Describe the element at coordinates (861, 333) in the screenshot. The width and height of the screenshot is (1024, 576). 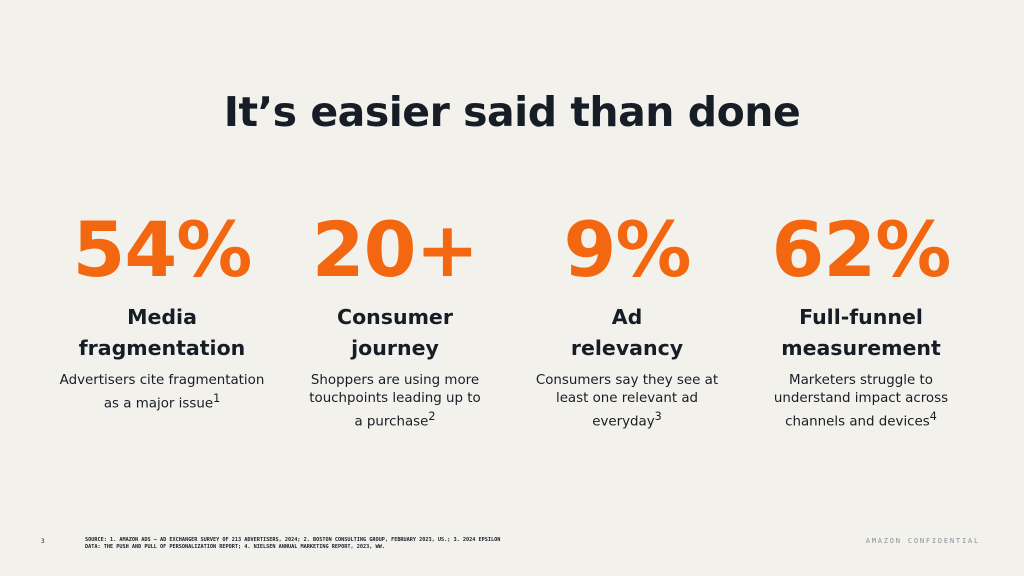
I see `stat-title: Full-funnel measurement` at that location.